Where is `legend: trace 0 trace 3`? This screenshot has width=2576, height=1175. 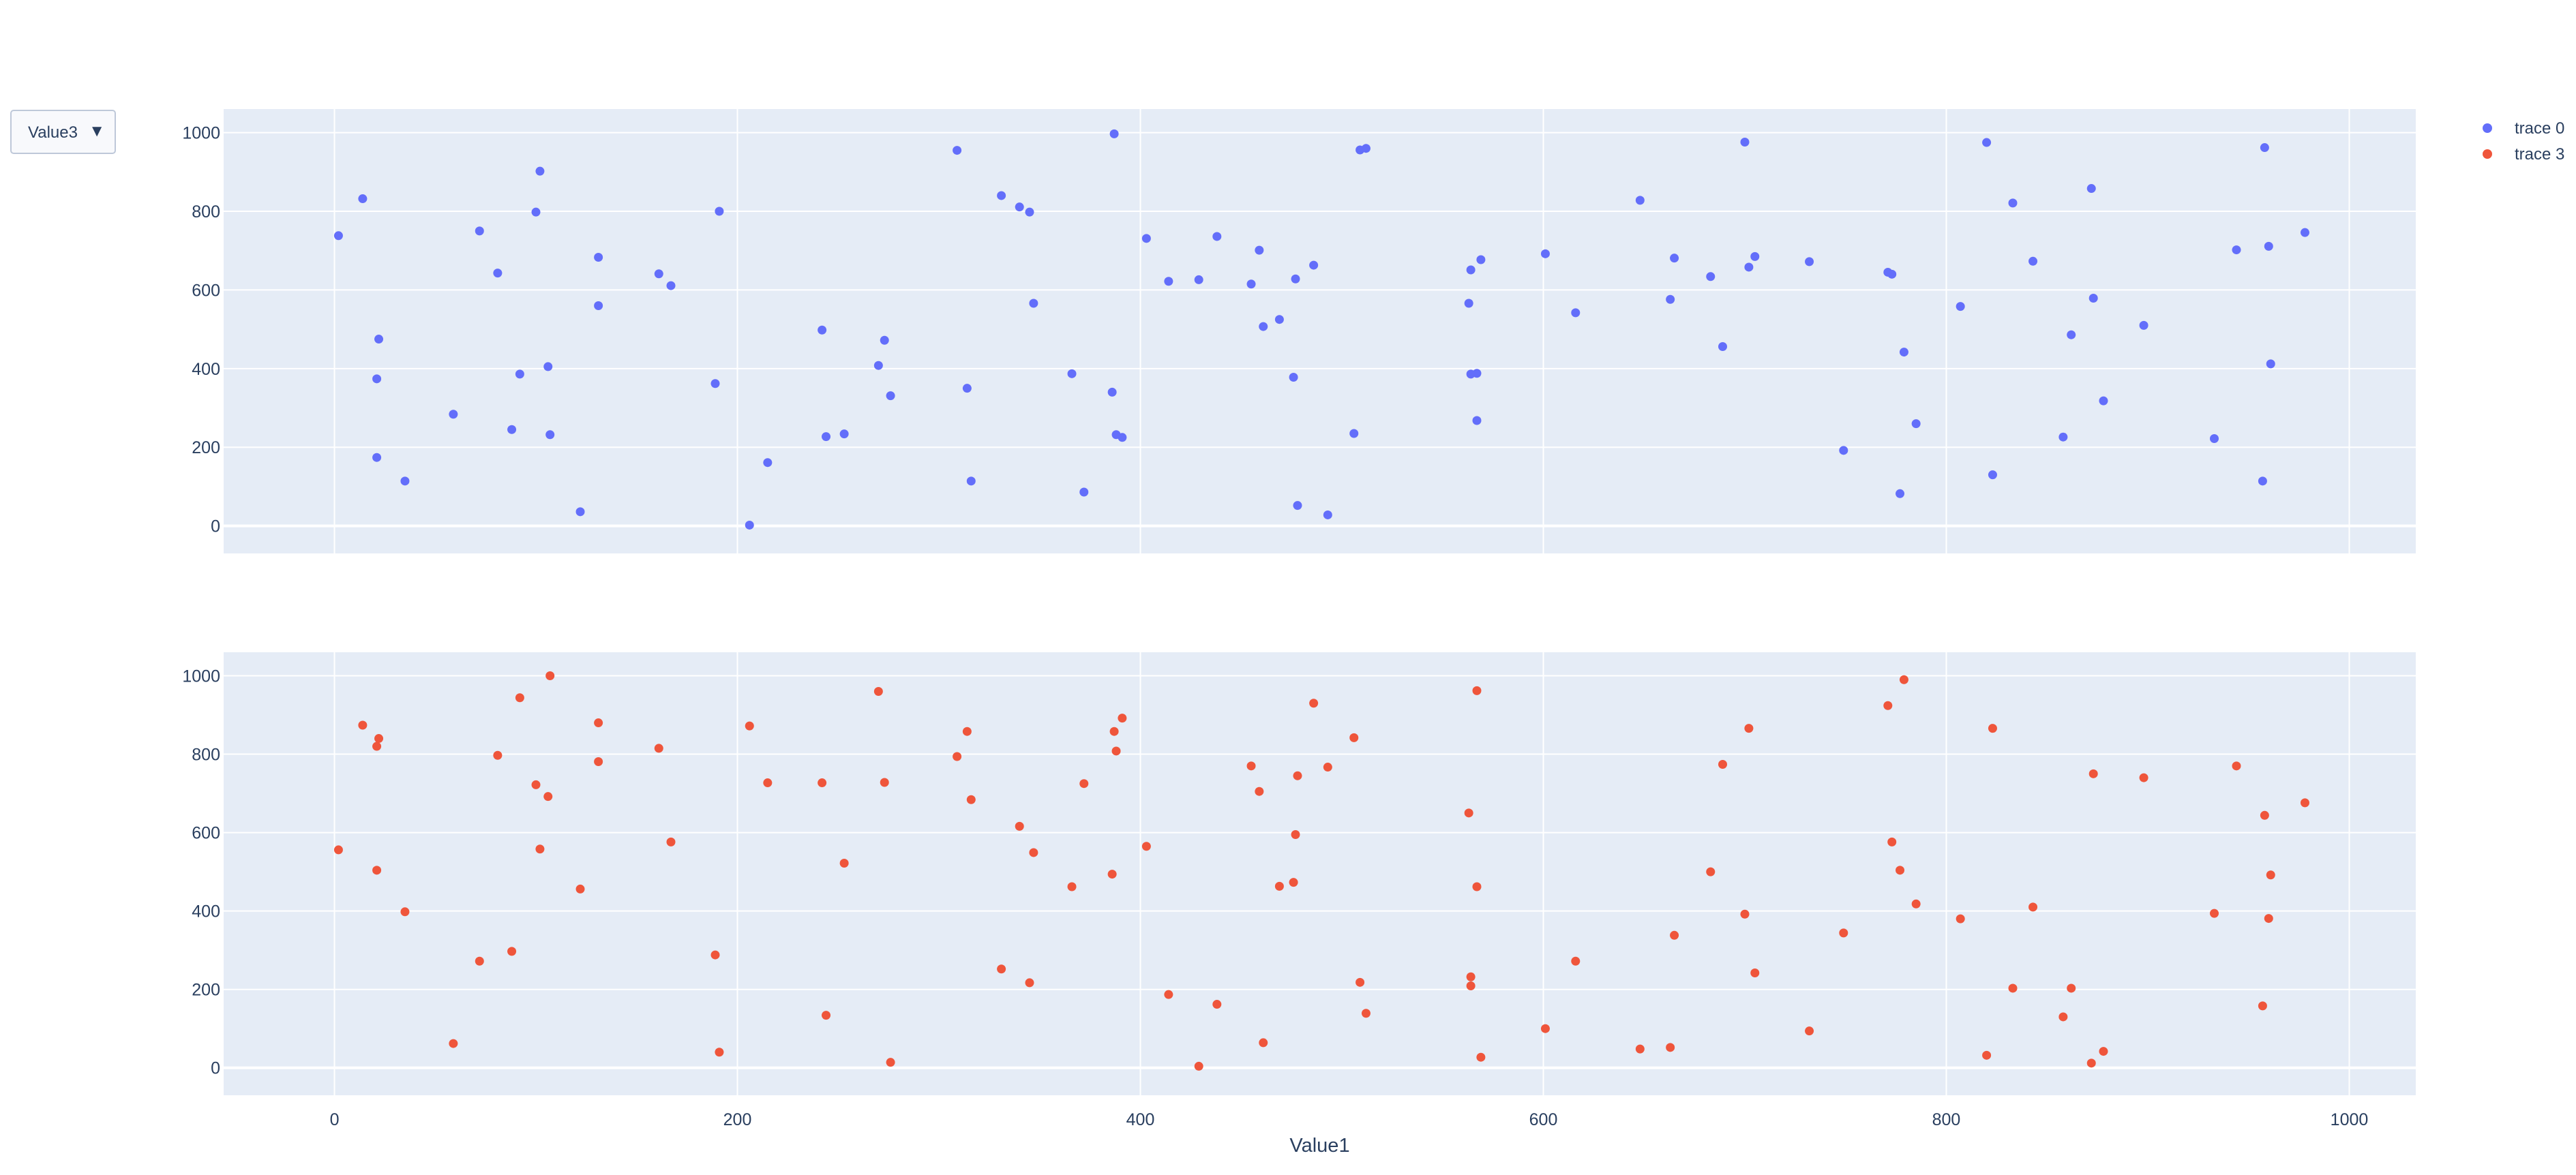
legend: trace 0 trace 3 is located at coordinates (2523, 141).